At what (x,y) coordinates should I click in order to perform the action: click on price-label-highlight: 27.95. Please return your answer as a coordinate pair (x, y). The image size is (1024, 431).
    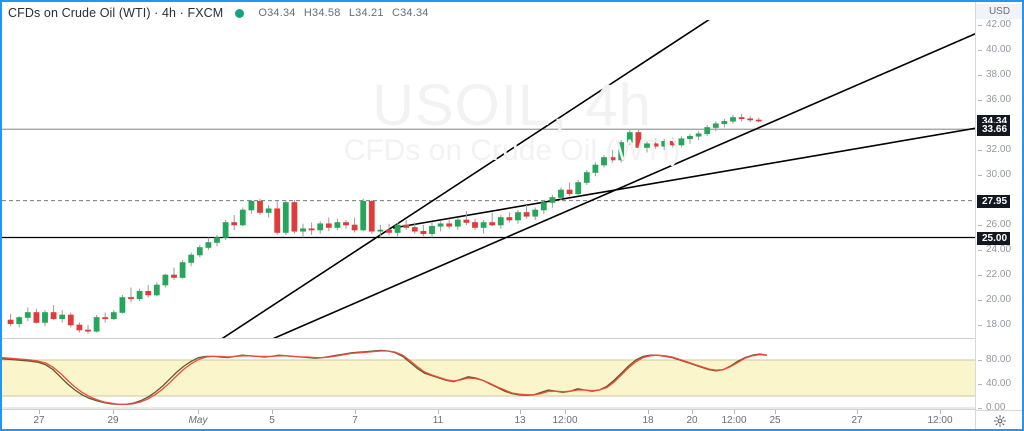
    Looking at the image, I should click on (994, 201).